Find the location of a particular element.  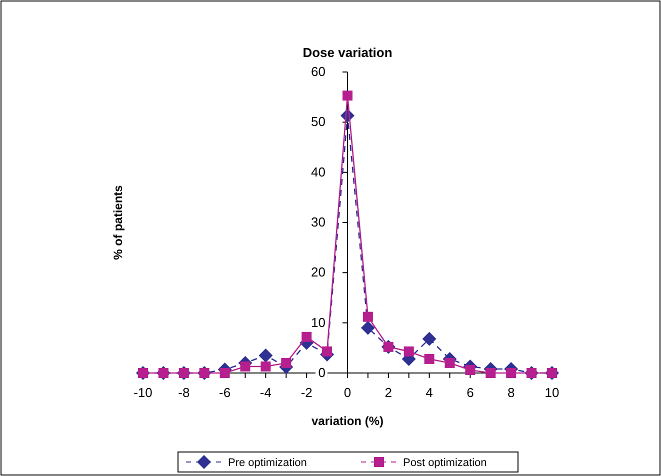

y-tick-label: 40 is located at coordinates (318, 172).